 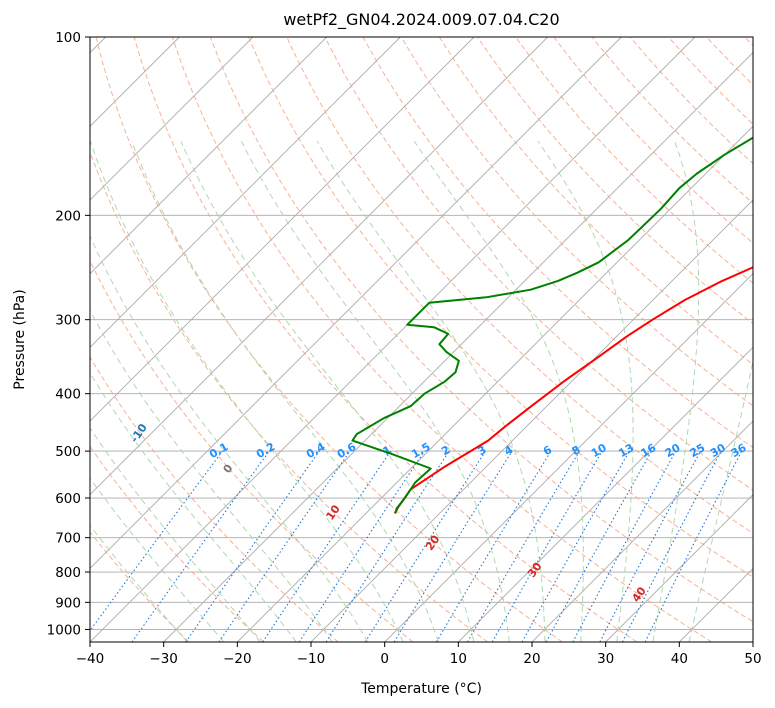 What do you see at coordinates (433, 543) in the screenshot?
I see `dry-adiabat-label: 20` at bounding box center [433, 543].